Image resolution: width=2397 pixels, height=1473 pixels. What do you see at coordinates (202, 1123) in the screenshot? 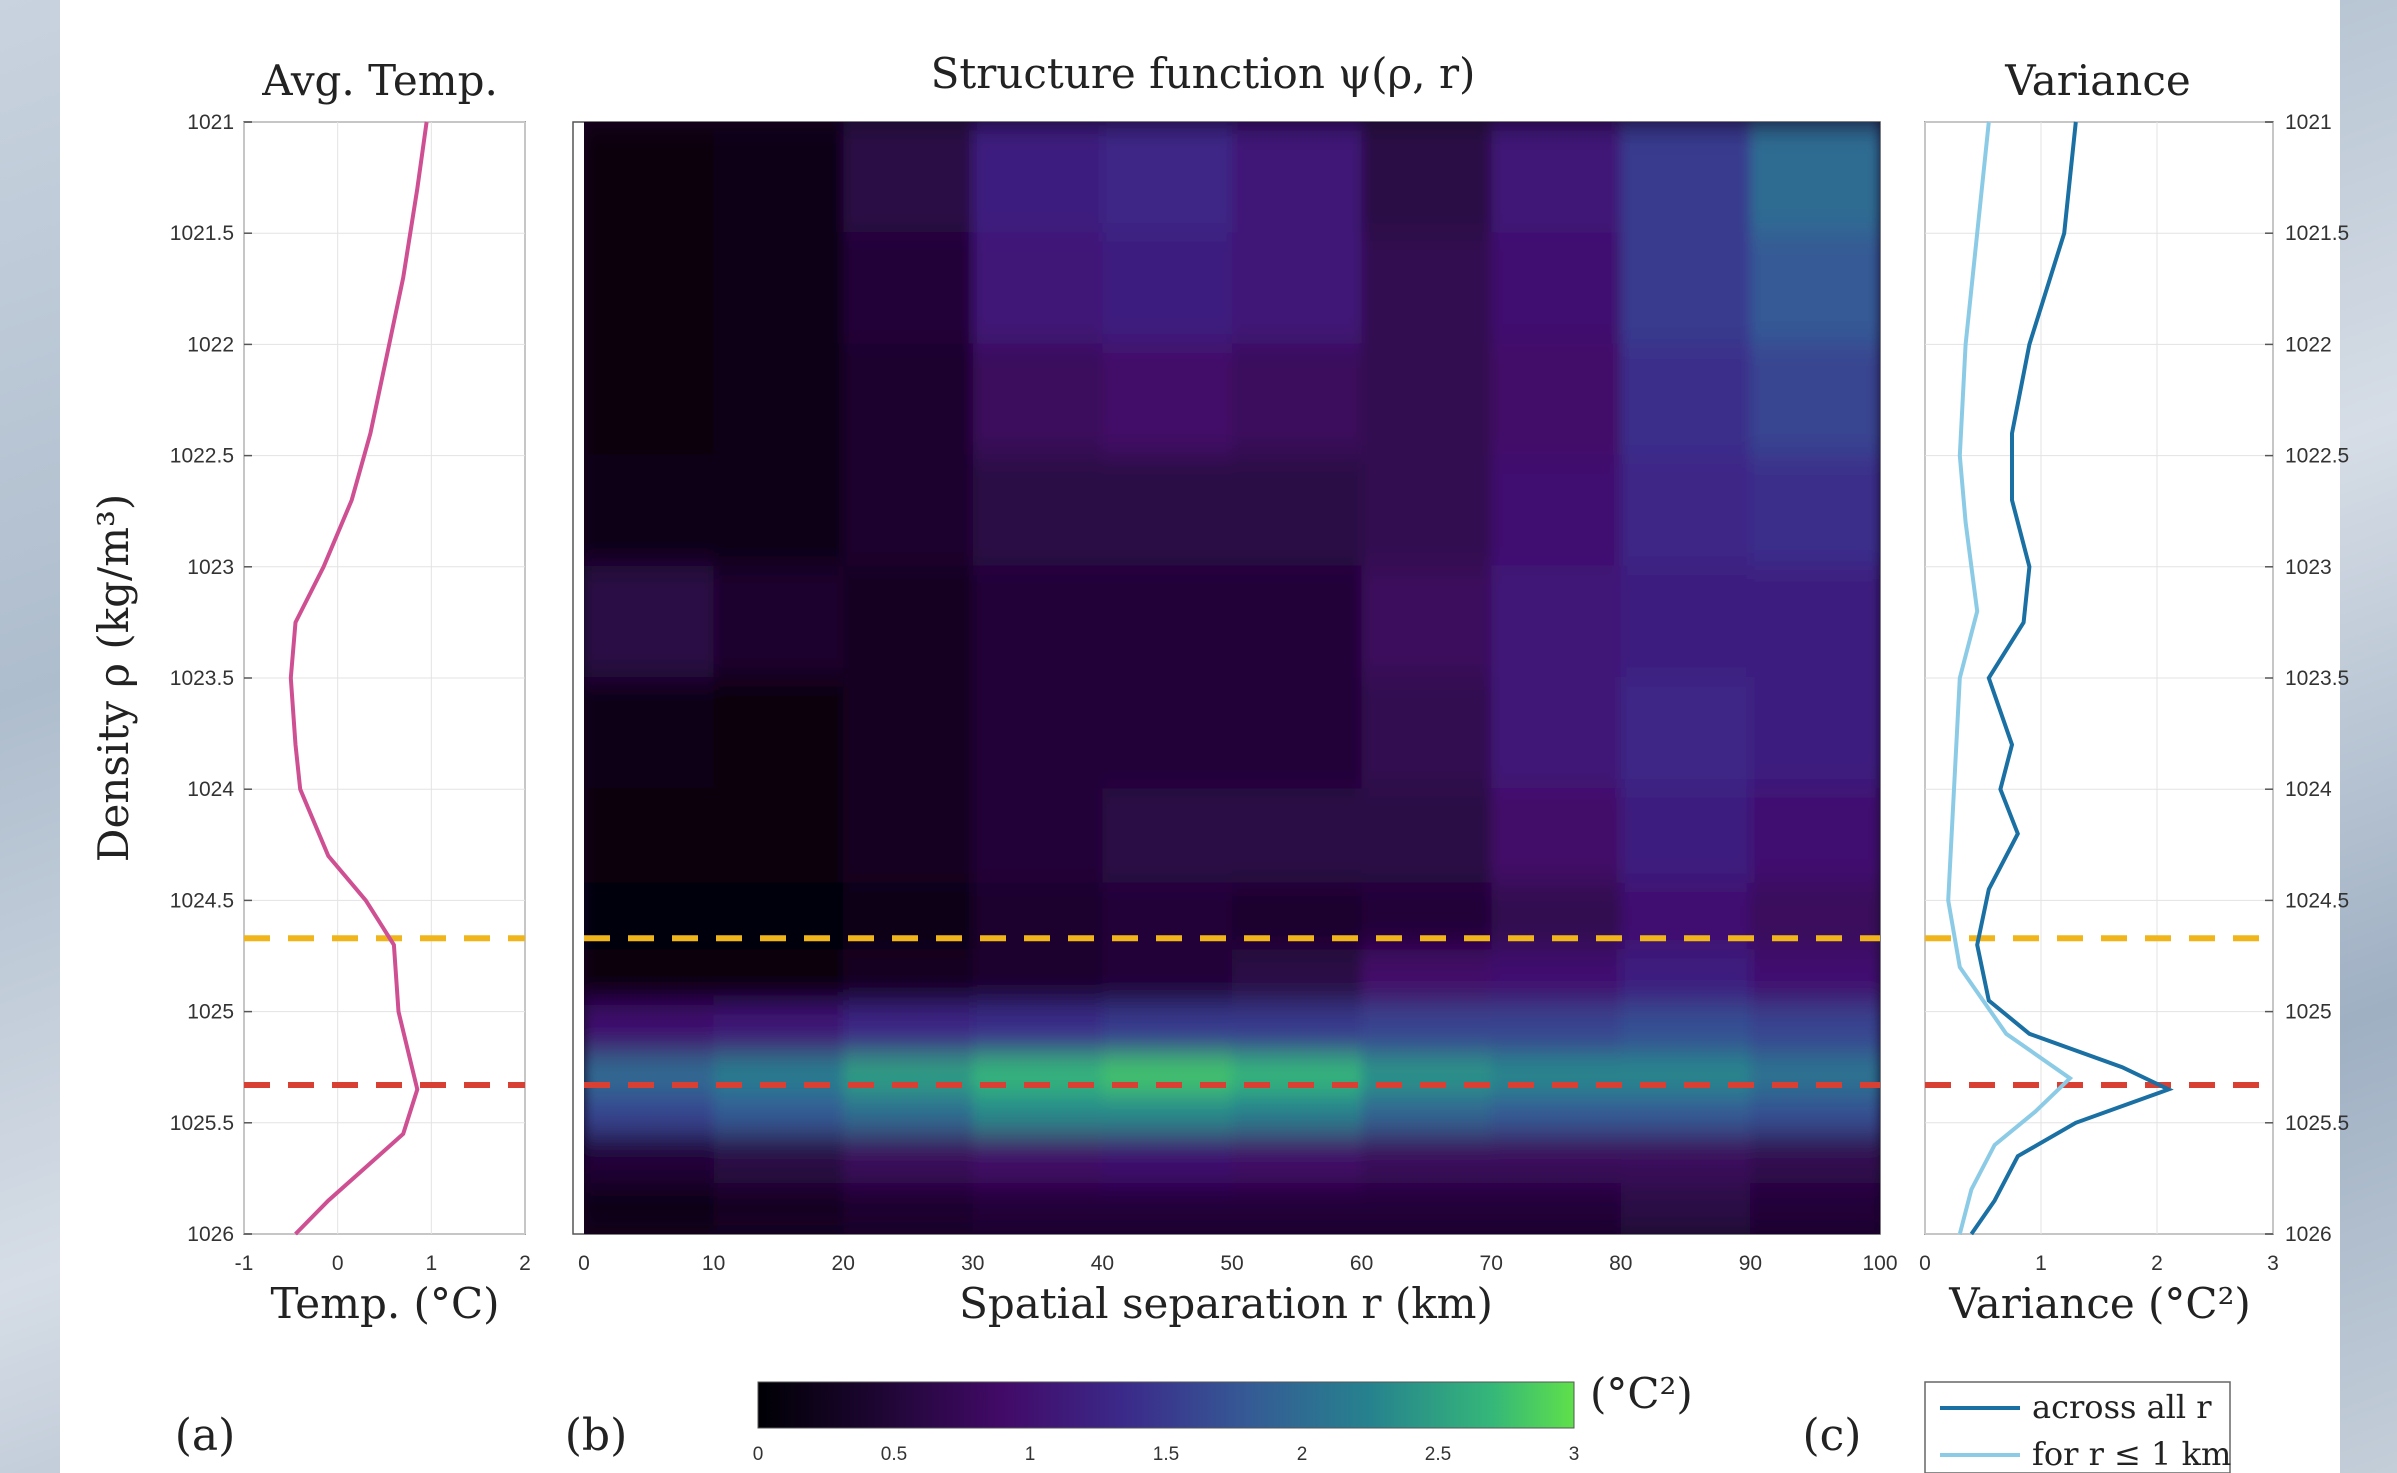
I see `panel-a-y-tick-label: 1025.5` at bounding box center [202, 1123].